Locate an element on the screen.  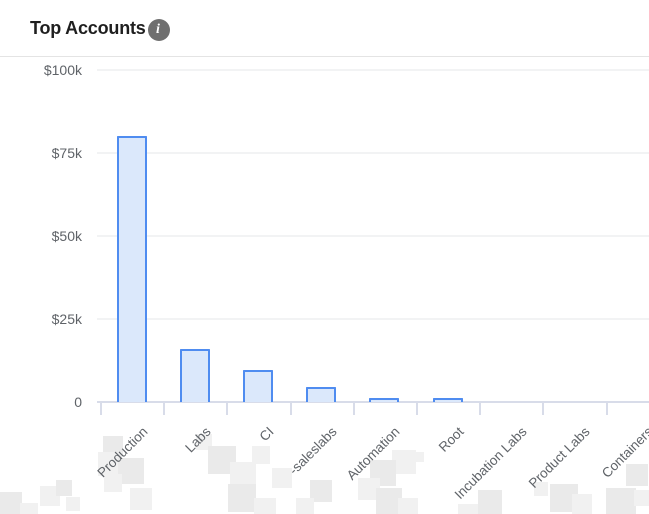
info-icon-glyph: i is located at coordinates (158, 29).